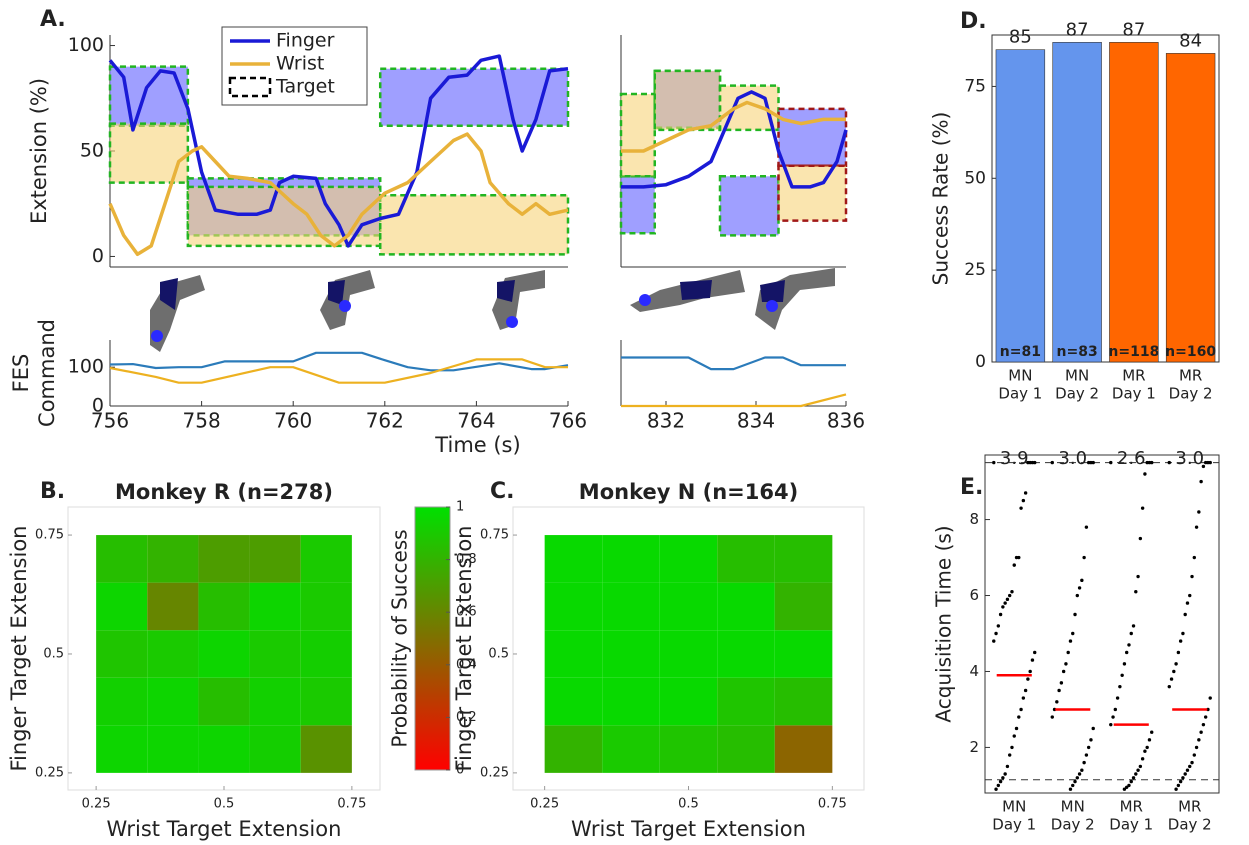  Describe the element at coordinates (293, 421) in the screenshot. I see `x-tick-label: 760` at that location.